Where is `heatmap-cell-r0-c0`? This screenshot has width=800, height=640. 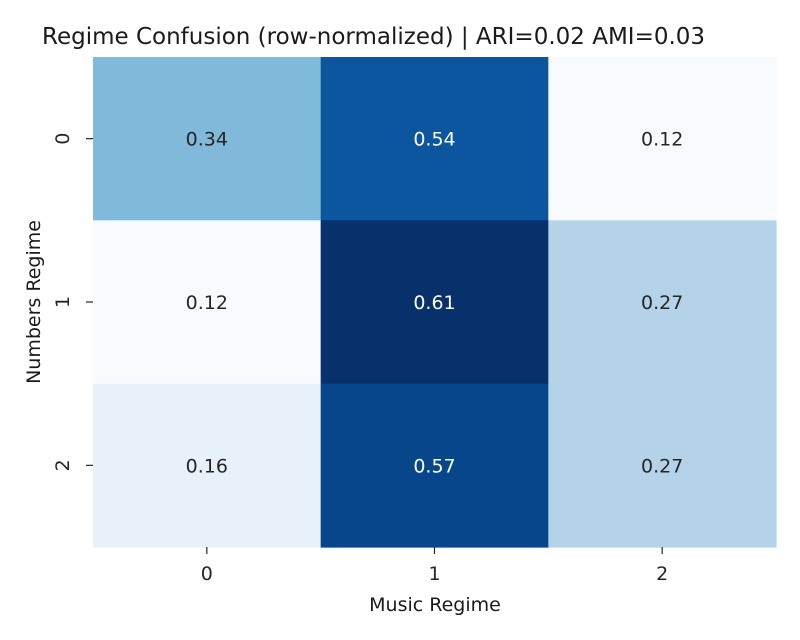 heatmap-cell-r0-c0 is located at coordinates (207, 139).